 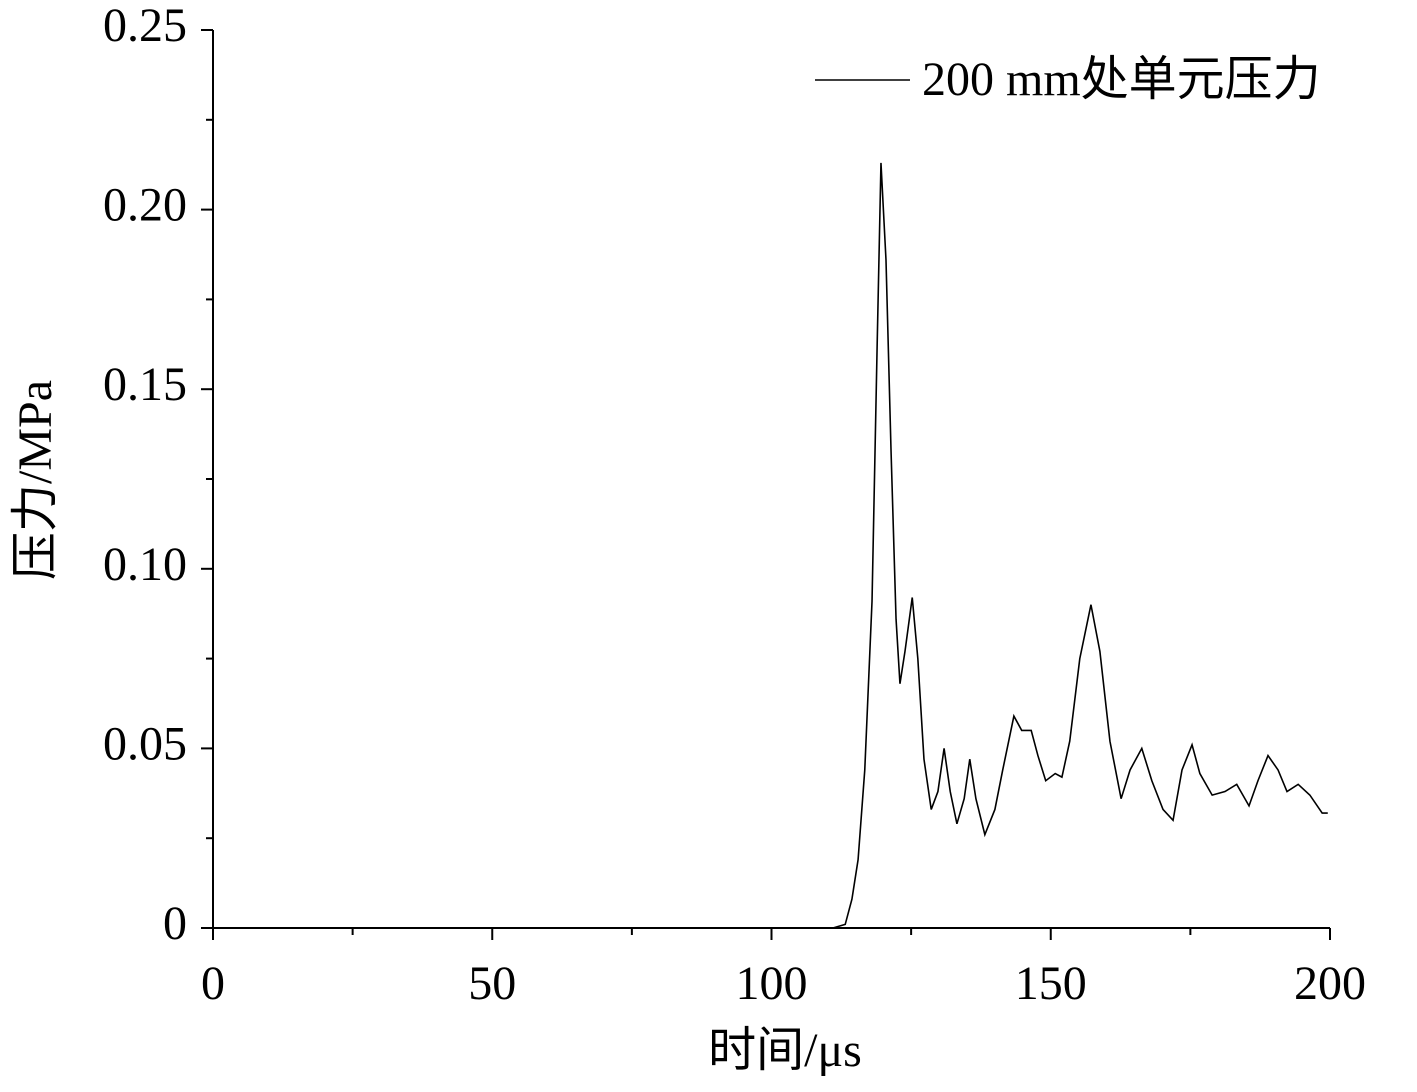 What do you see at coordinates (1330, 983) in the screenshot?
I see `x-tick-label: 200` at bounding box center [1330, 983].